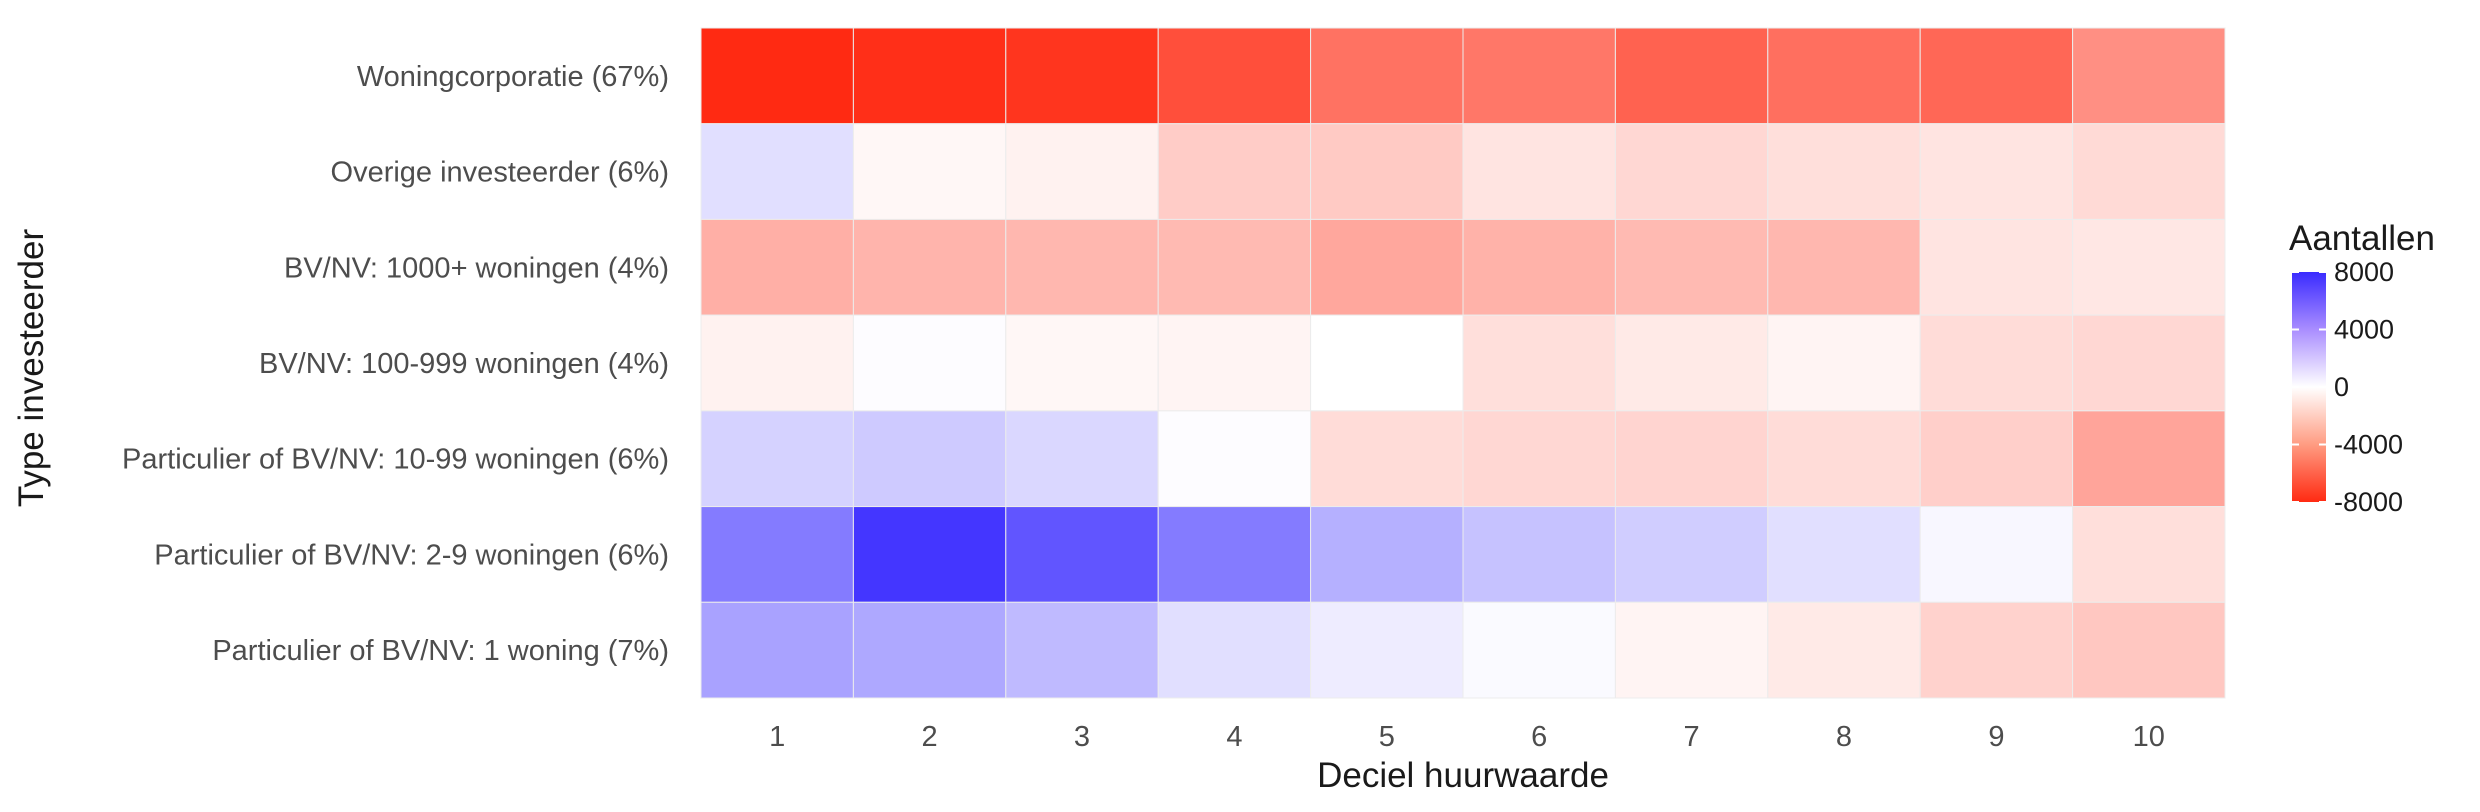 This screenshot has height=812, width=2480. What do you see at coordinates (2149, 737) in the screenshot?
I see `x-tick-label: 10` at bounding box center [2149, 737].